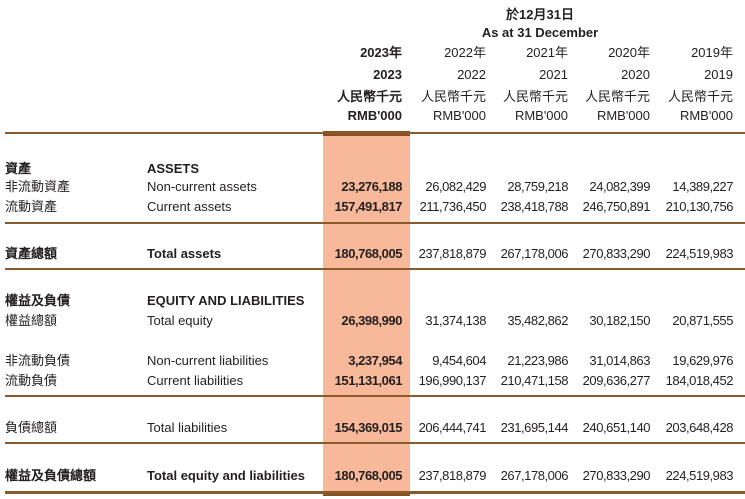 Image resolution: width=745 pixels, height=499 pixels. I want to click on header-year: 2019, so click(718, 74).